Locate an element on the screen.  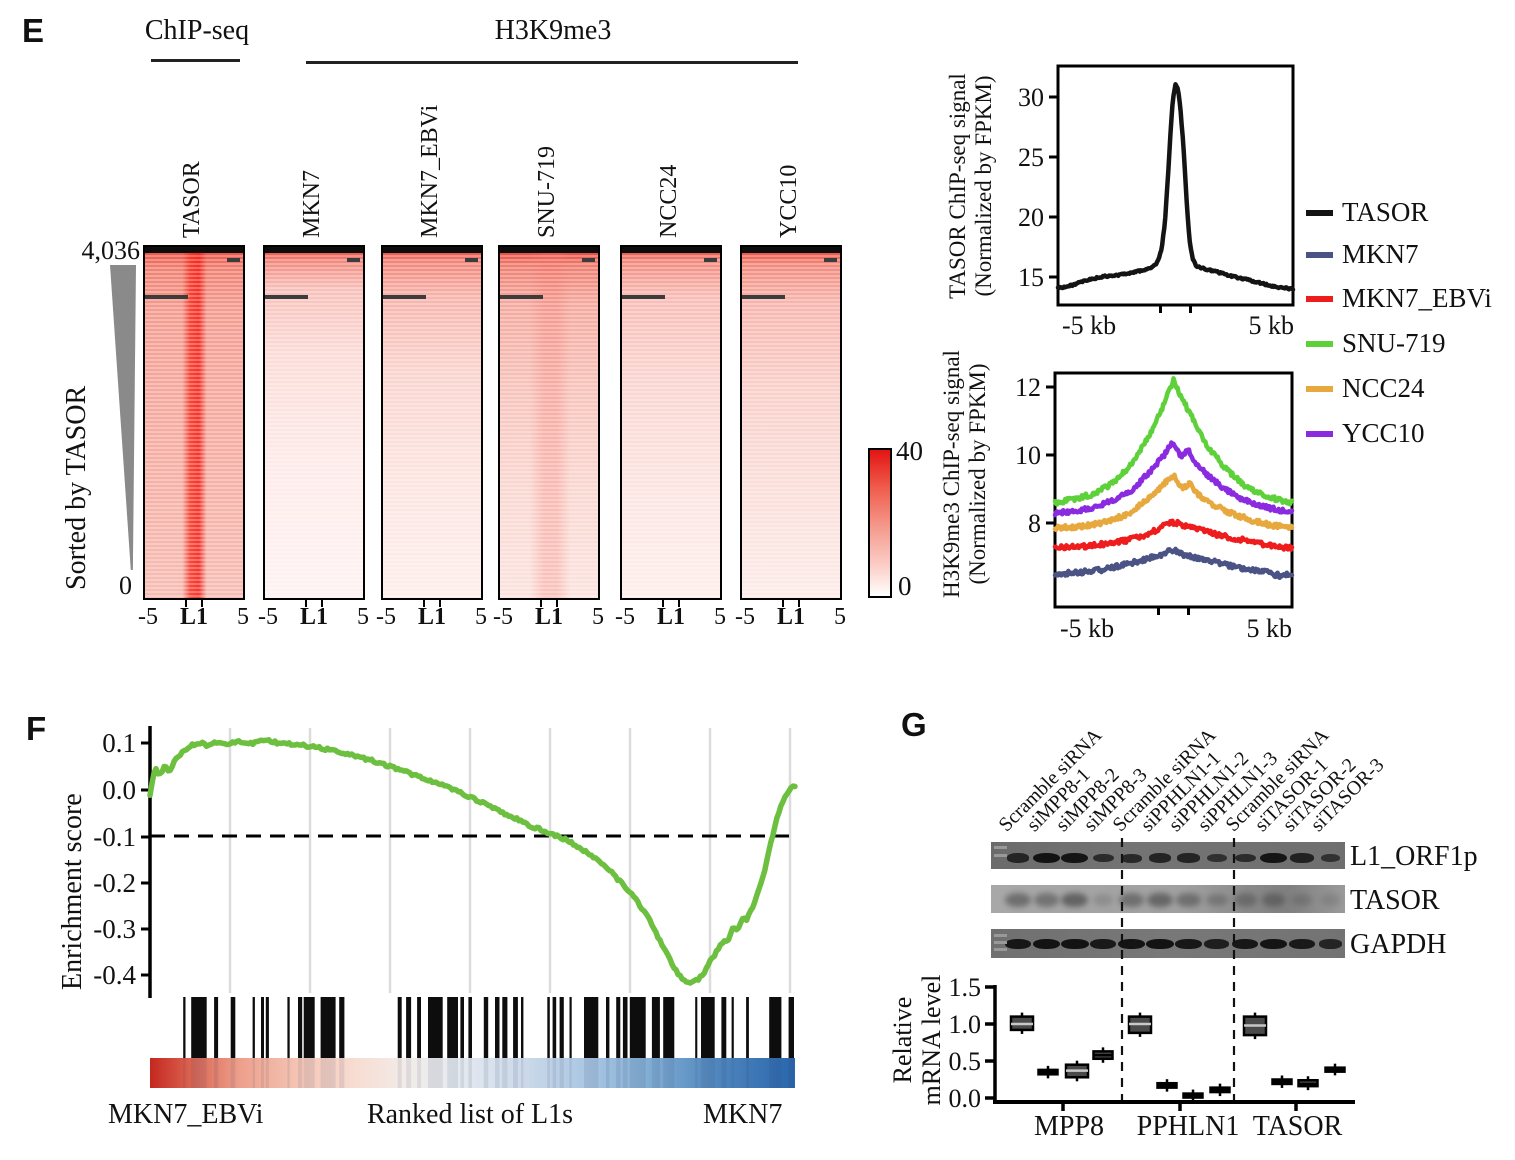
boxplot-ylabel-line2: mRNA level is located at coordinates (931, 1040).